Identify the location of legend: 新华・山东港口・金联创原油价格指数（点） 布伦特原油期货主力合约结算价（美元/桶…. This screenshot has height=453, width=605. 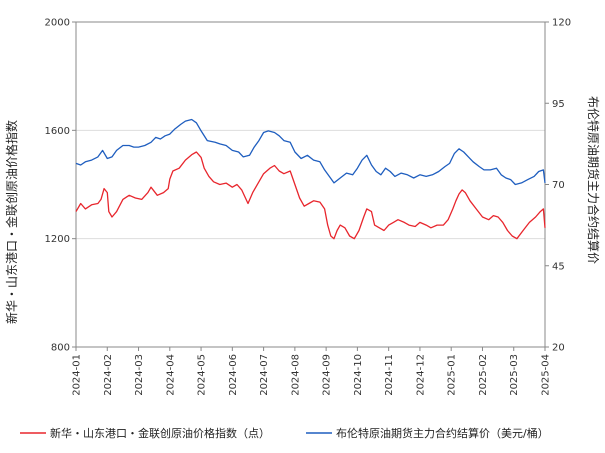
(284, 433).